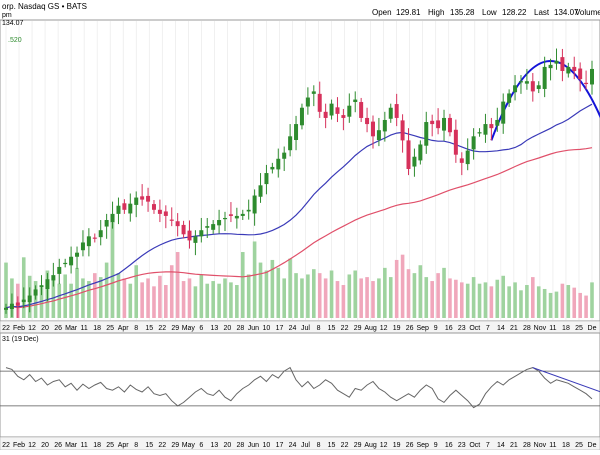 Image resolution: width=600 pixels, height=455 pixels. I want to click on x-tick-label: 18, so click(97, 328).